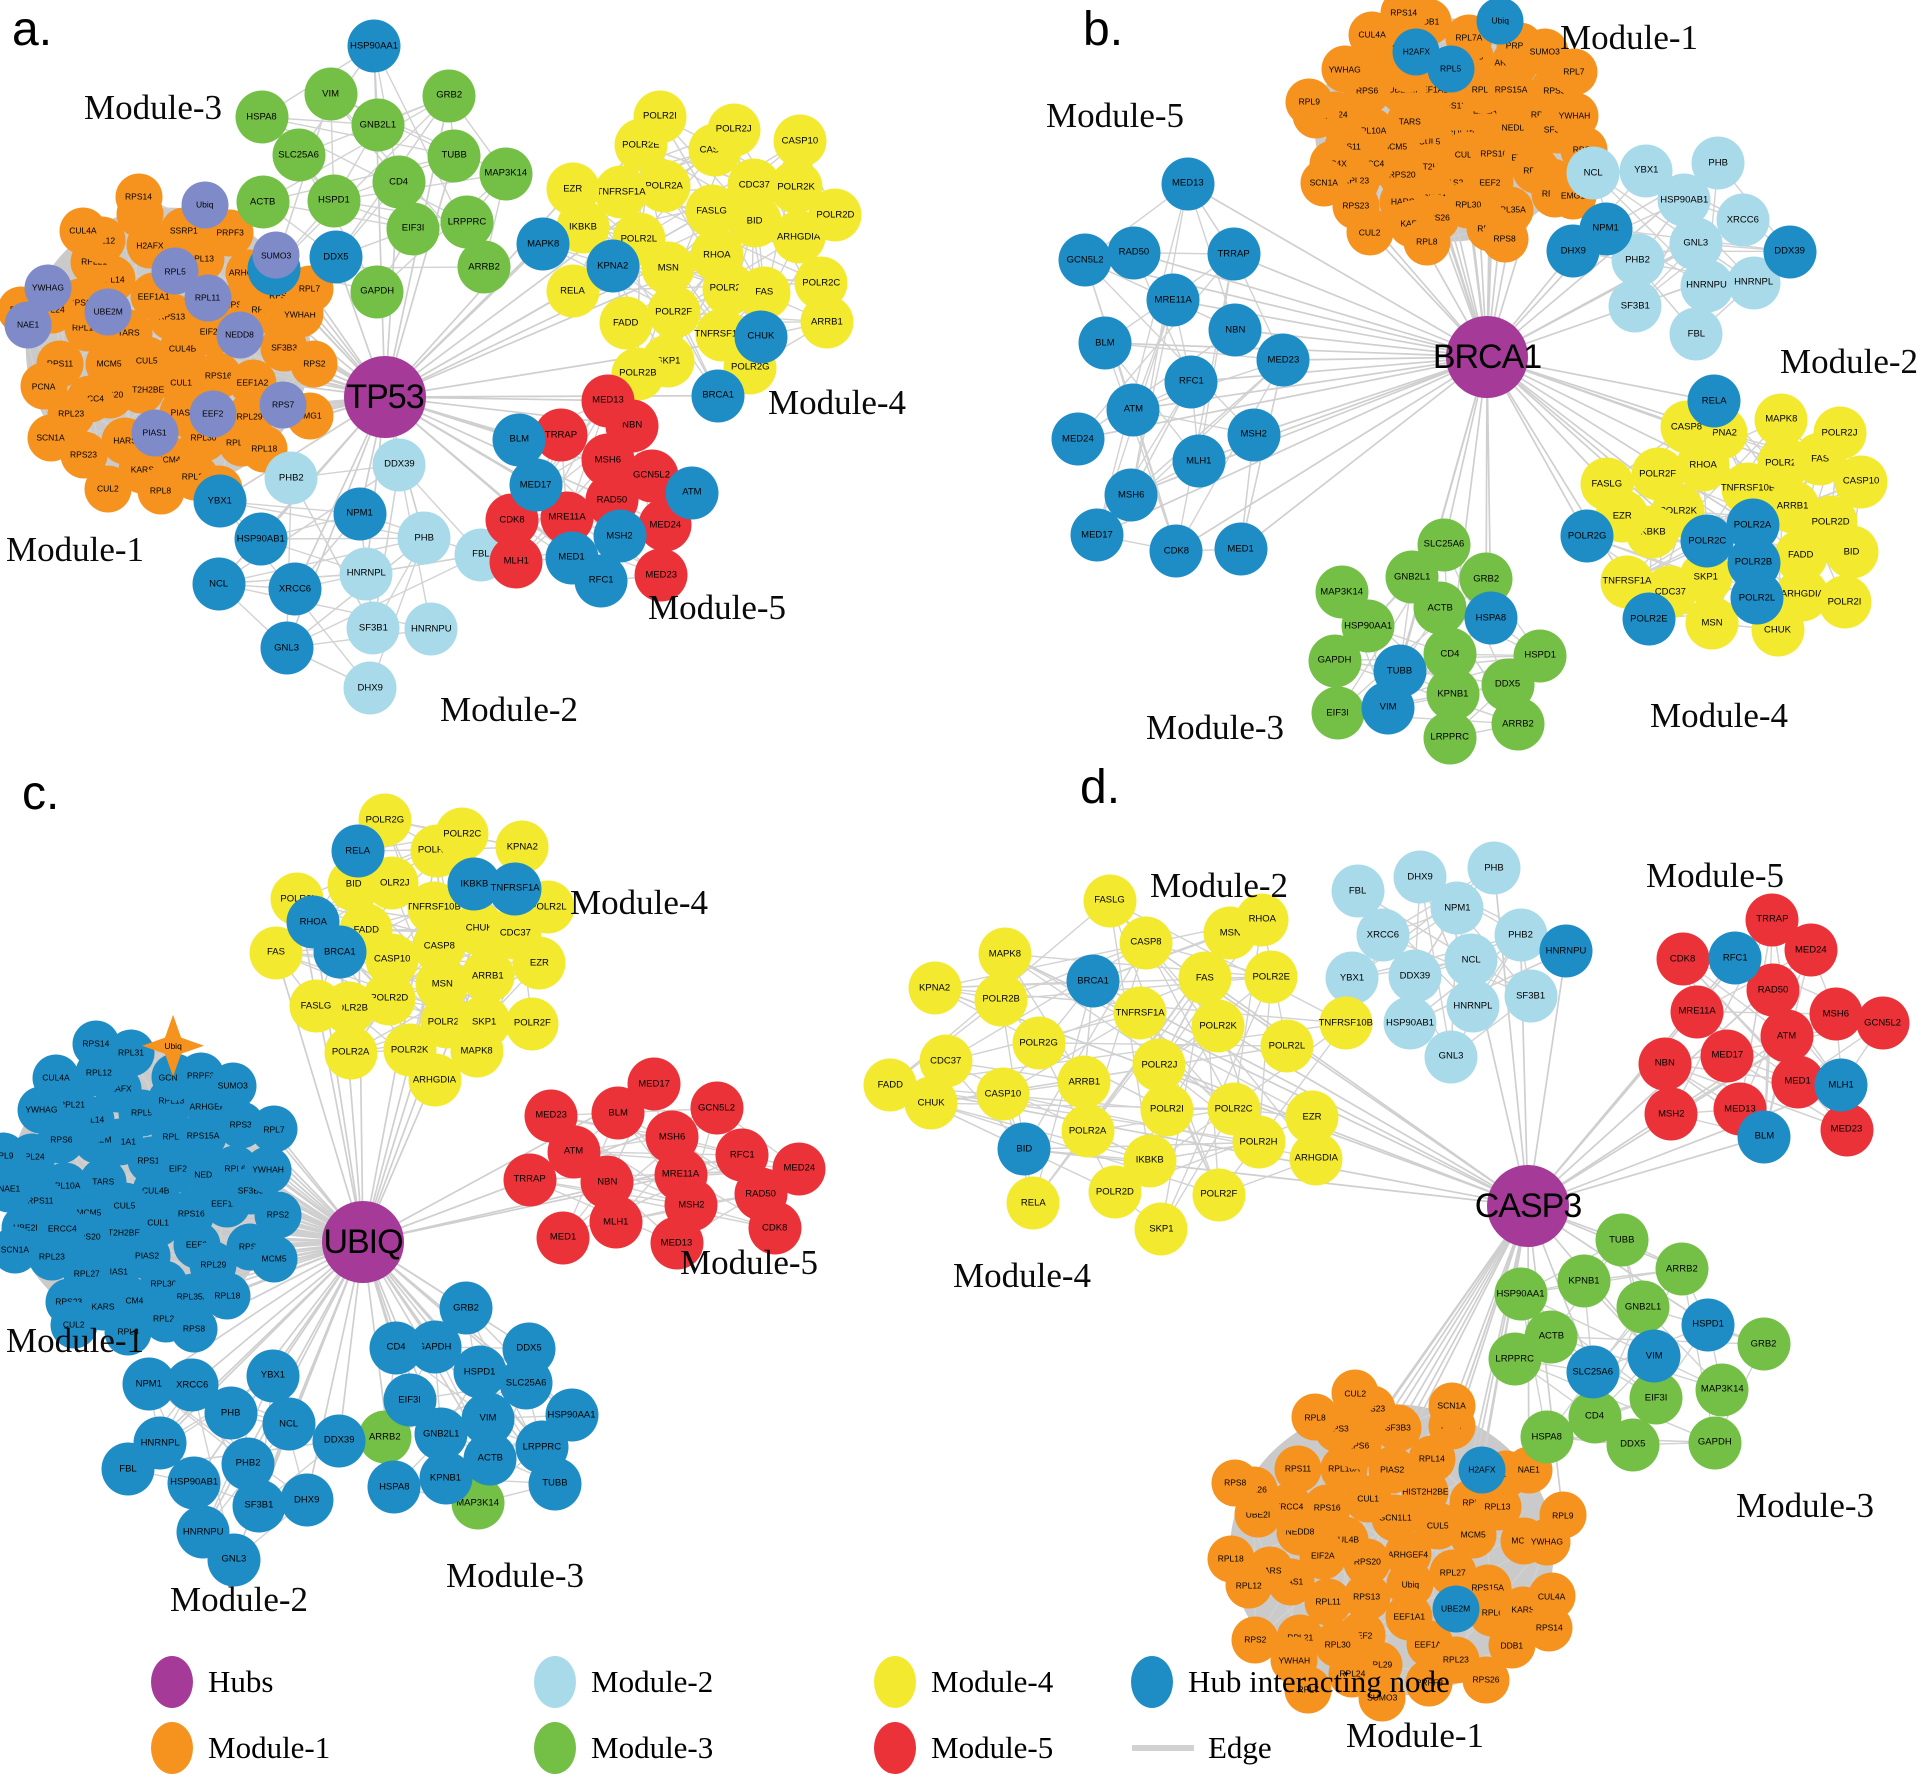  What do you see at coordinates (555, 1748) in the screenshot?
I see `legend-swatch-module3` at bounding box center [555, 1748].